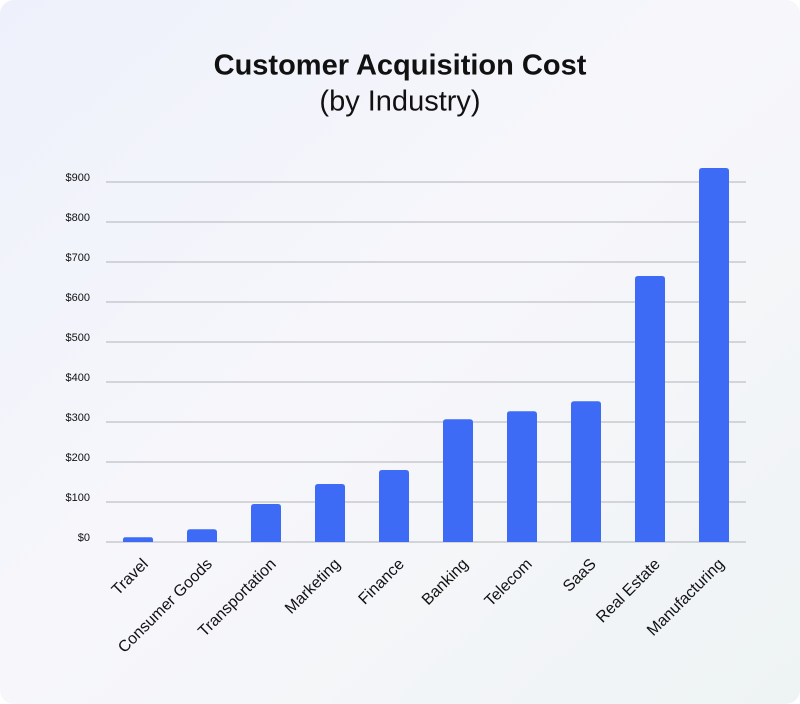 The width and height of the screenshot is (800, 704). Describe the element at coordinates (78, 418) in the screenshot. I see `y-tick-label: $300` at that location.